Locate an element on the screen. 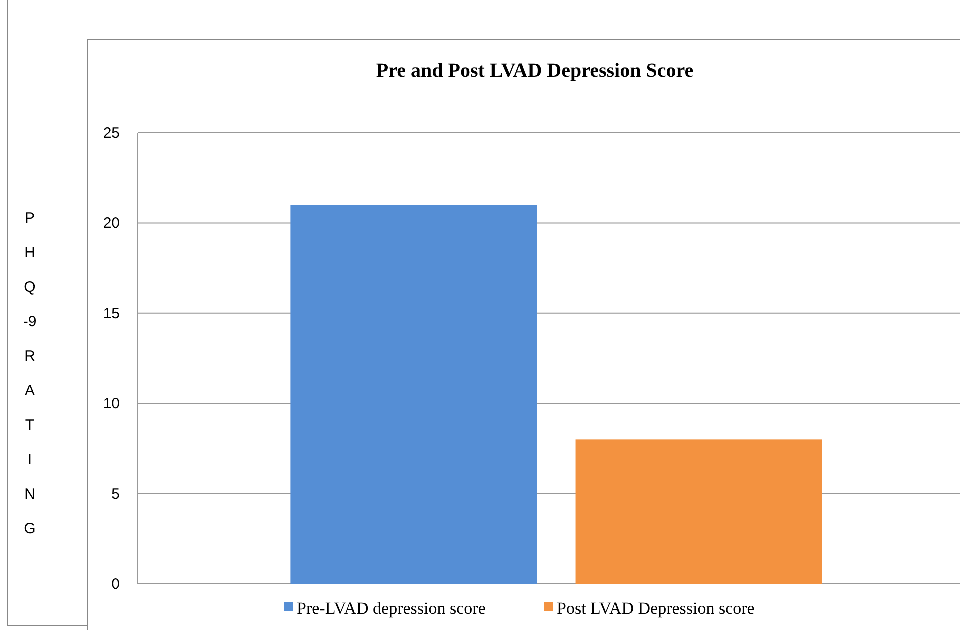 This screenshot has width=960, height=630. y-tick-label: 5 is located at coordinates (116, 494).